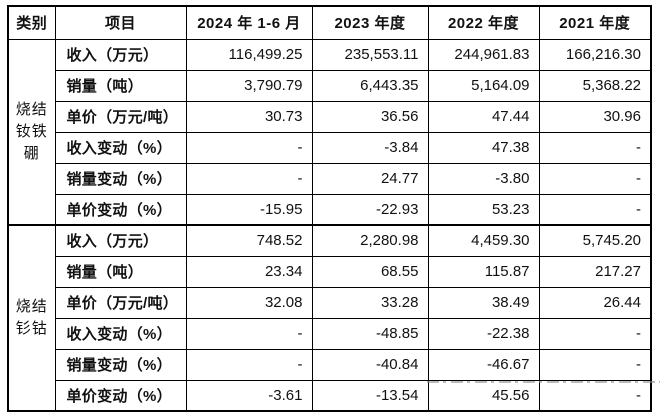 The width and height of the screenshot is (660, 415). I want to click on cell-value: 26.44, so click(595, 302).